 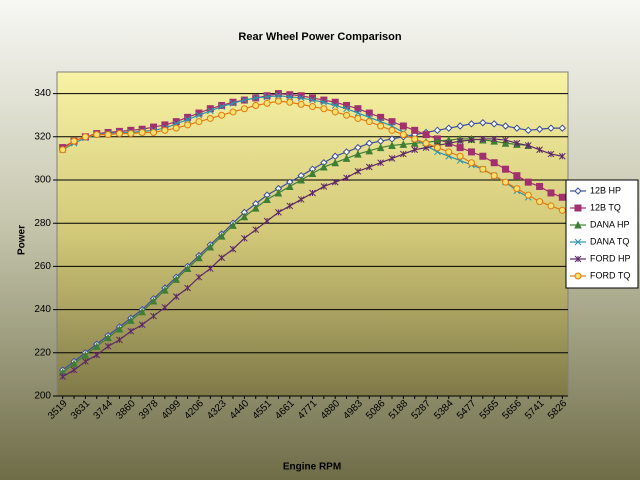 What do you see at coordinates (42, 136) in the screenshot?
I see `y-tick-label: 320` at bounding box center [42, 136].